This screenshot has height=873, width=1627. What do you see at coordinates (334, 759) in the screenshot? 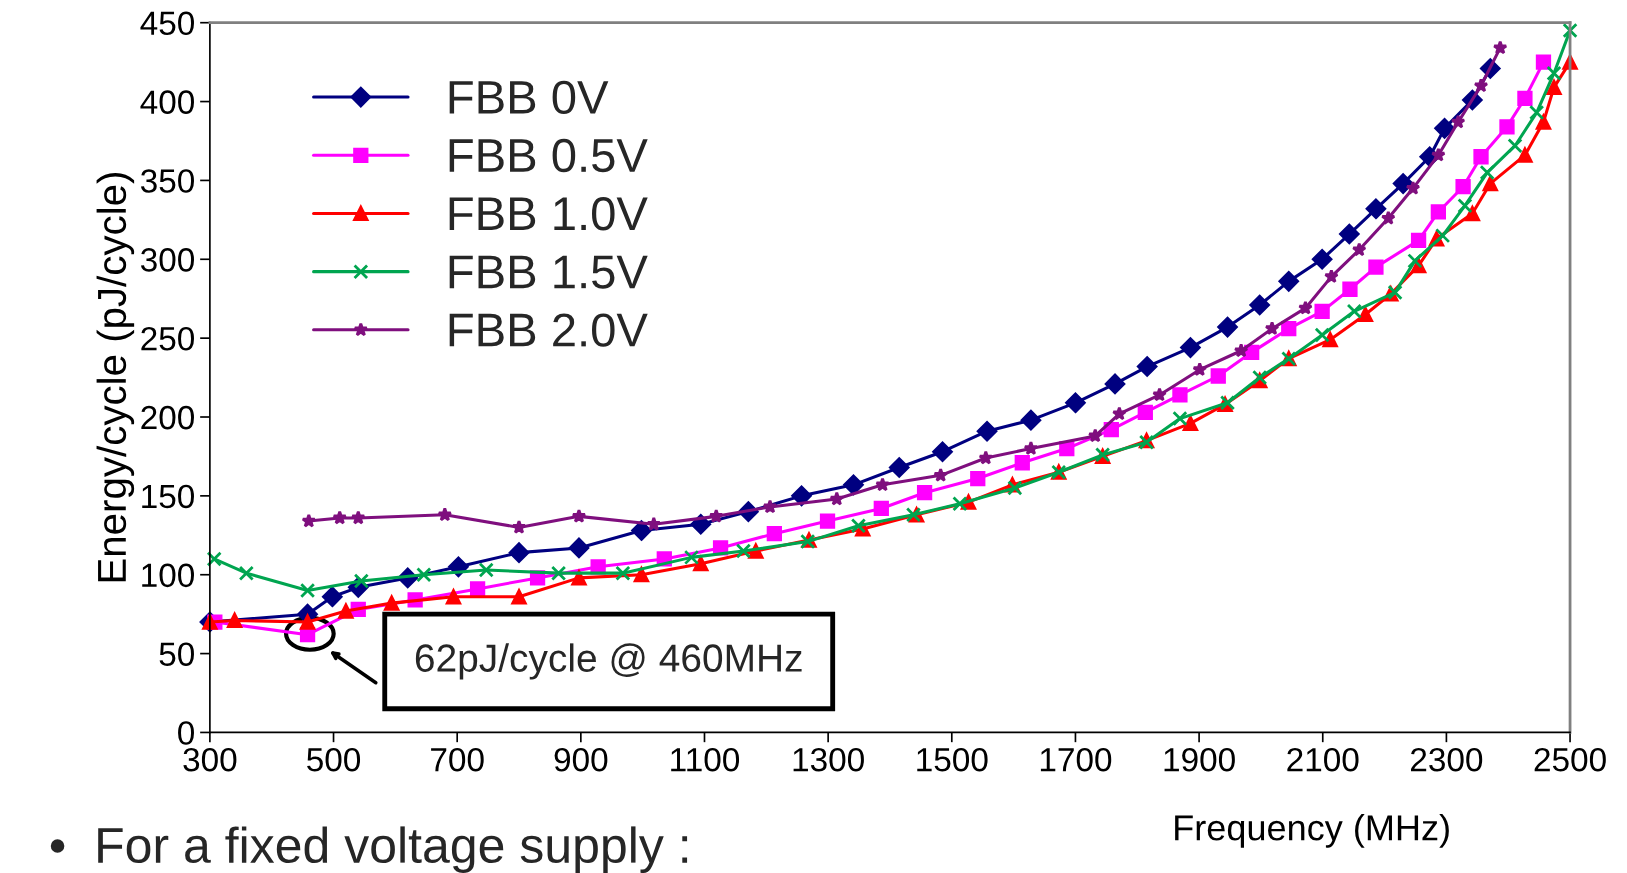
I see `x-tick-label: 500` at bounding box center [334, 759].